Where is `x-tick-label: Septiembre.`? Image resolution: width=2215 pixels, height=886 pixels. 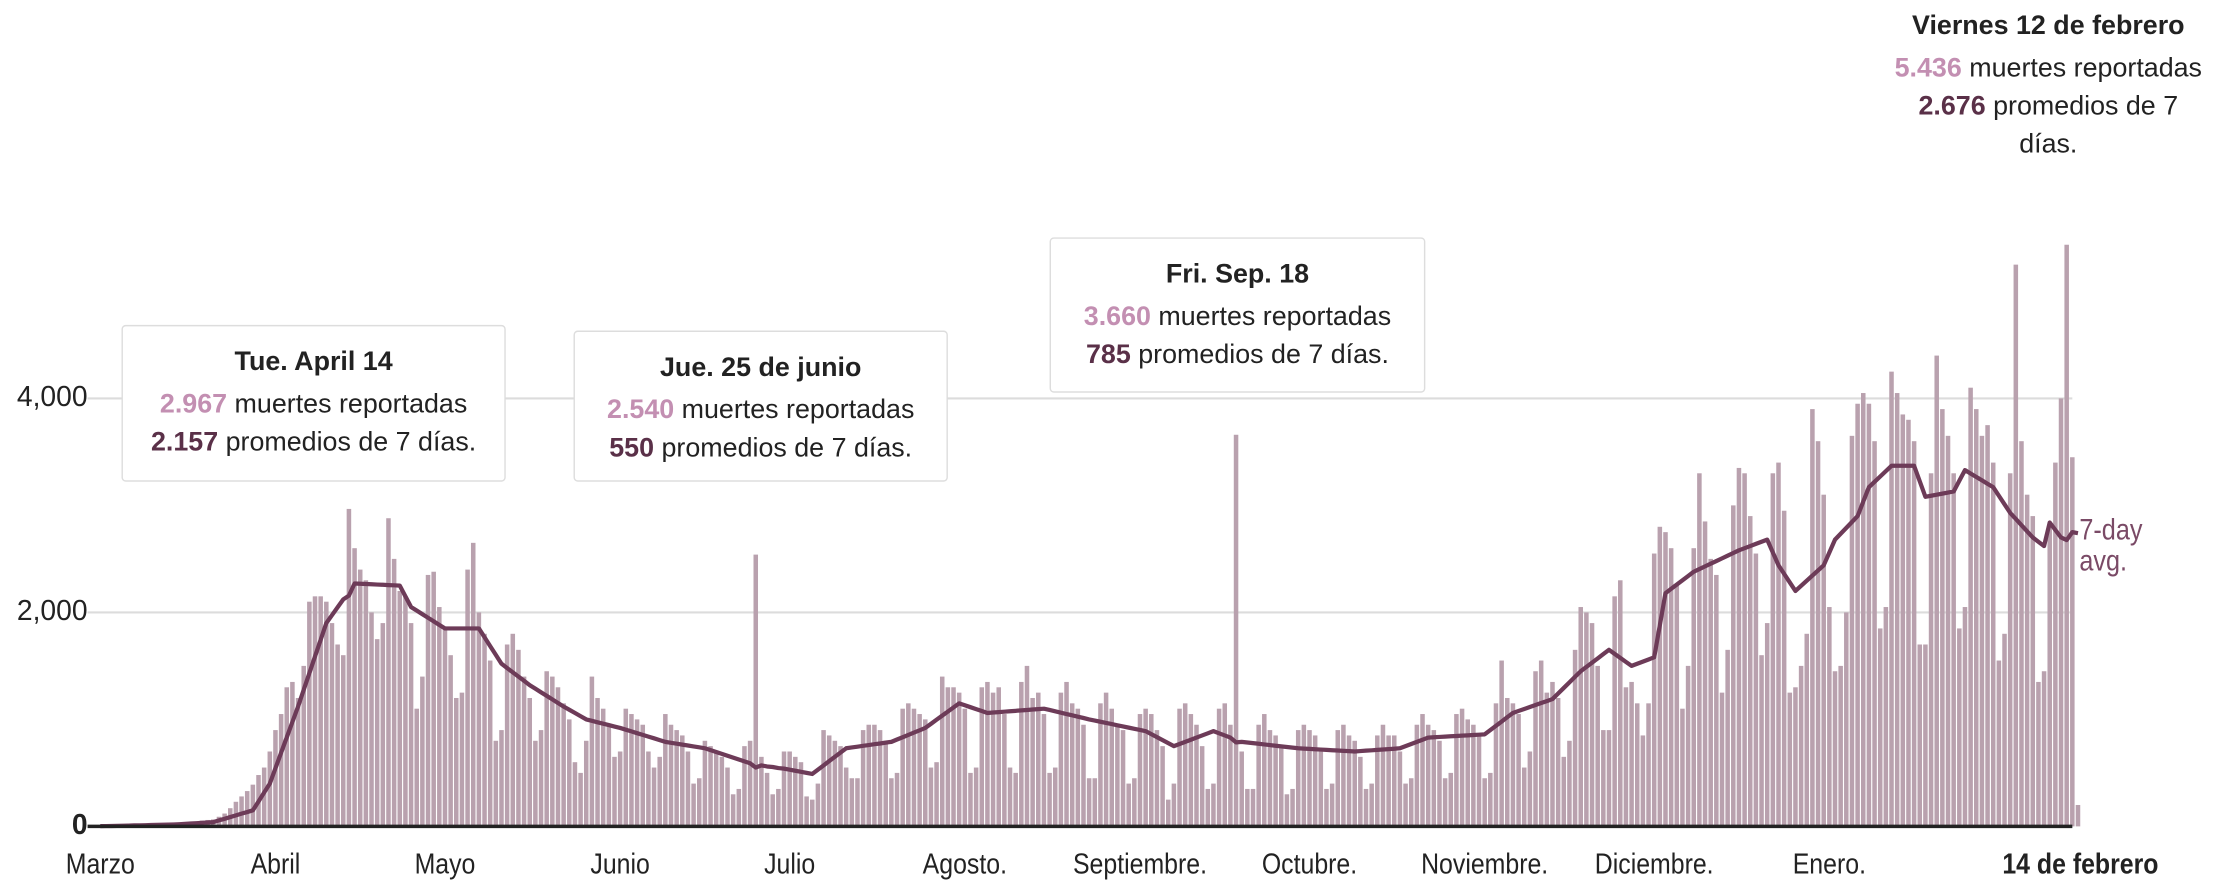 x-tick-label: Septiembre. is located at coordinates (1140, 864).